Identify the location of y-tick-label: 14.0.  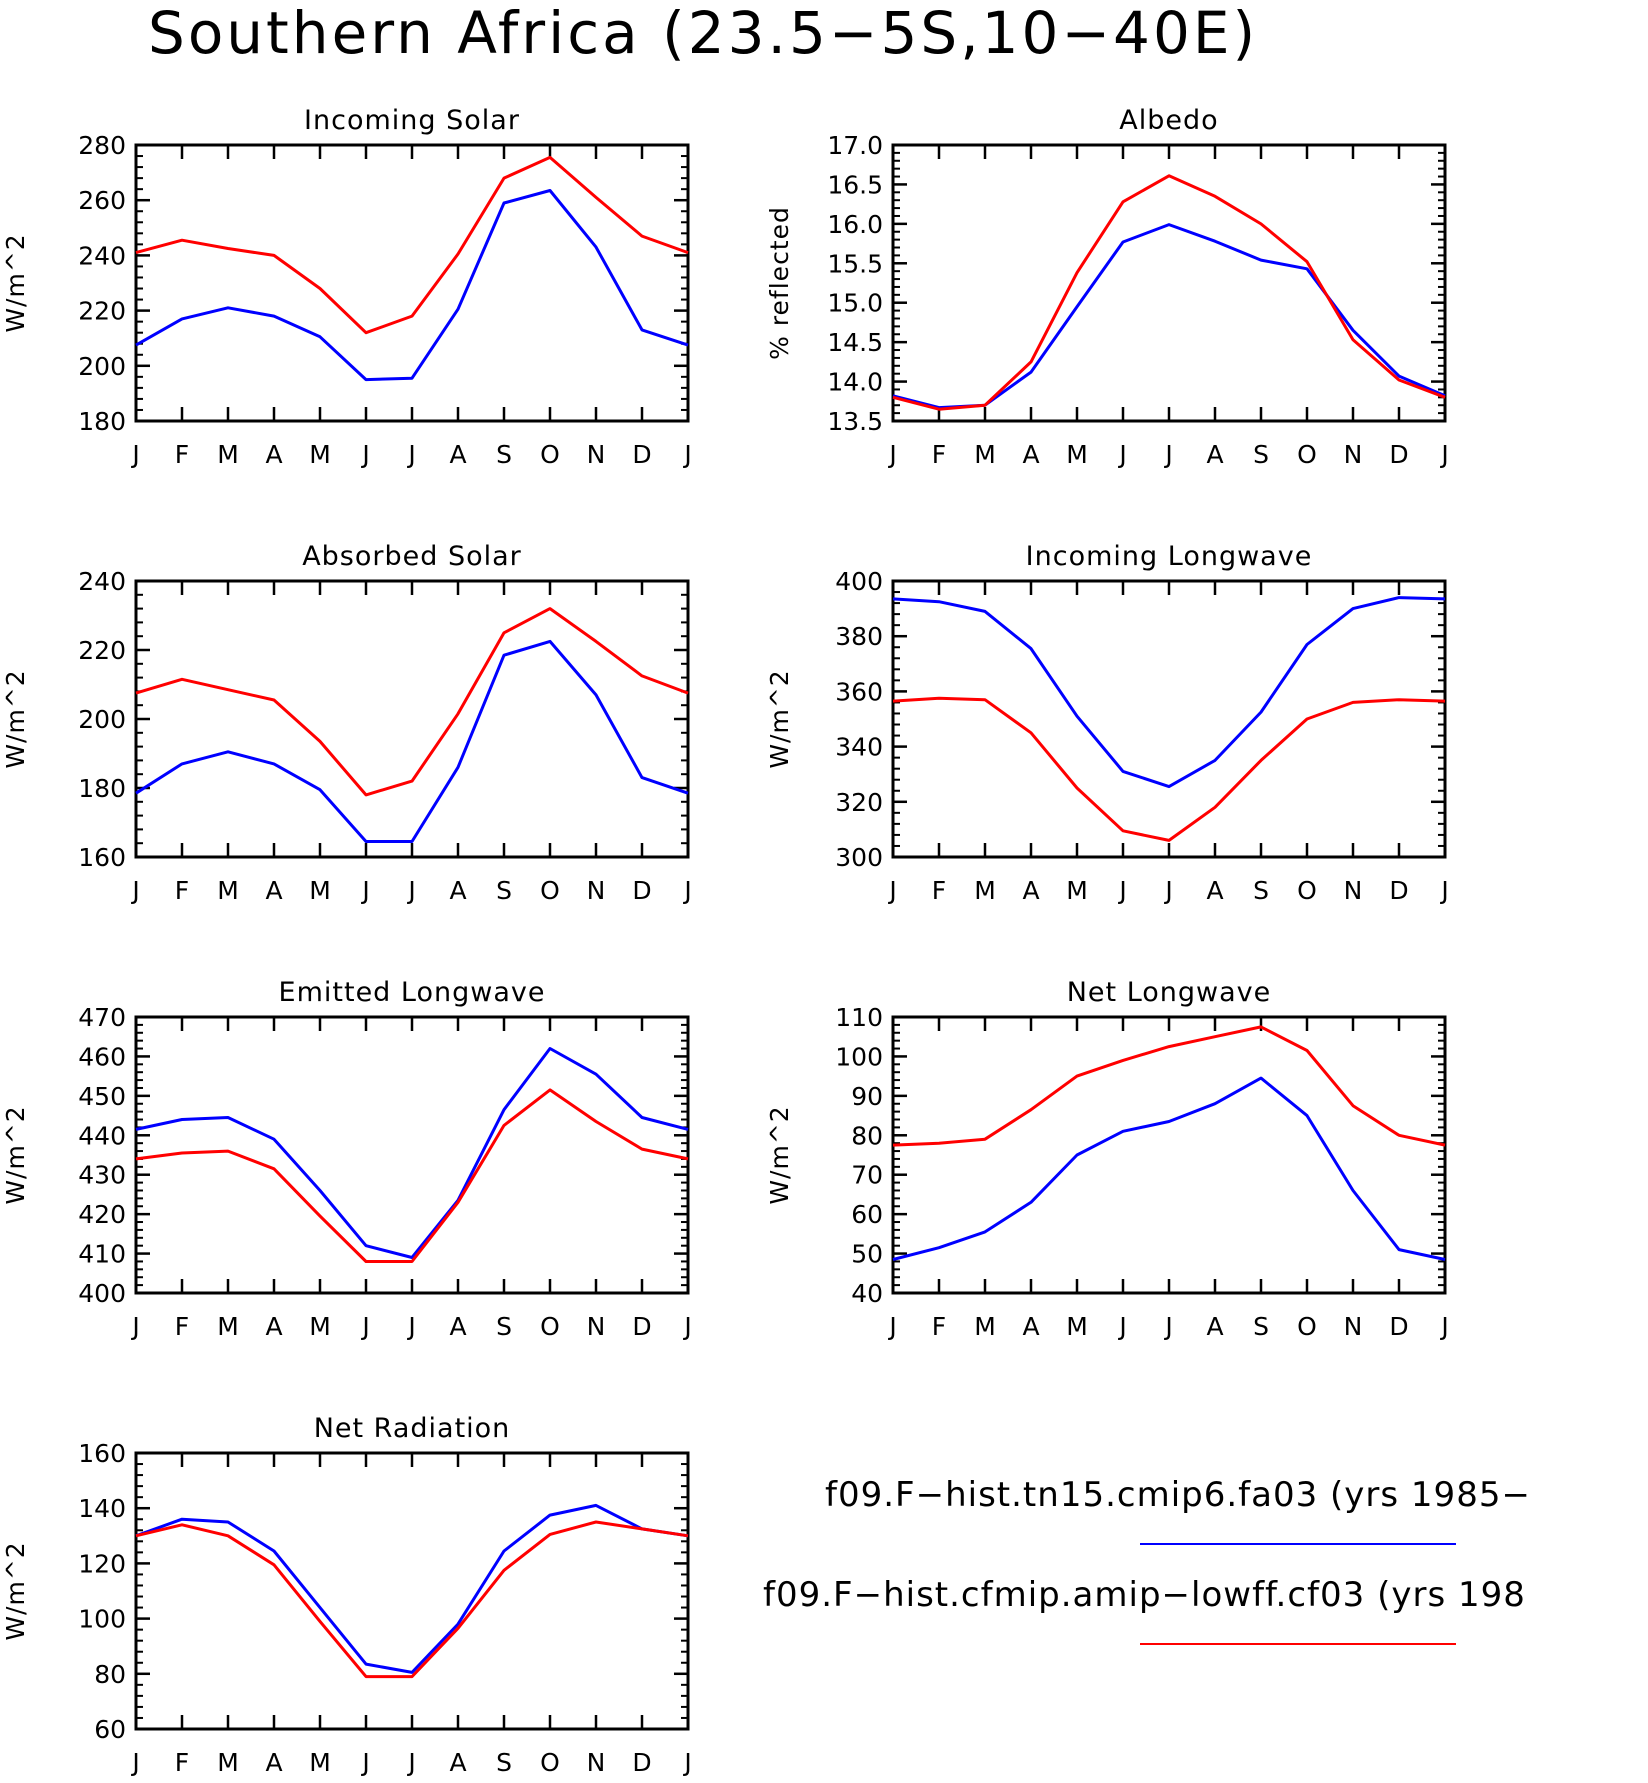
(855, 382).